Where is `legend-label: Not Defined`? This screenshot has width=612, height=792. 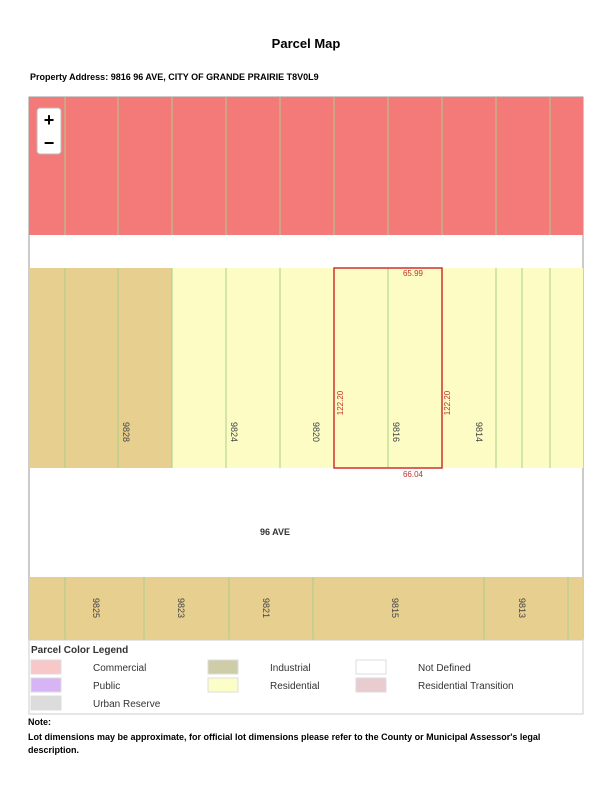
legend-label: Not Defined is located at coordinates (444, 668).